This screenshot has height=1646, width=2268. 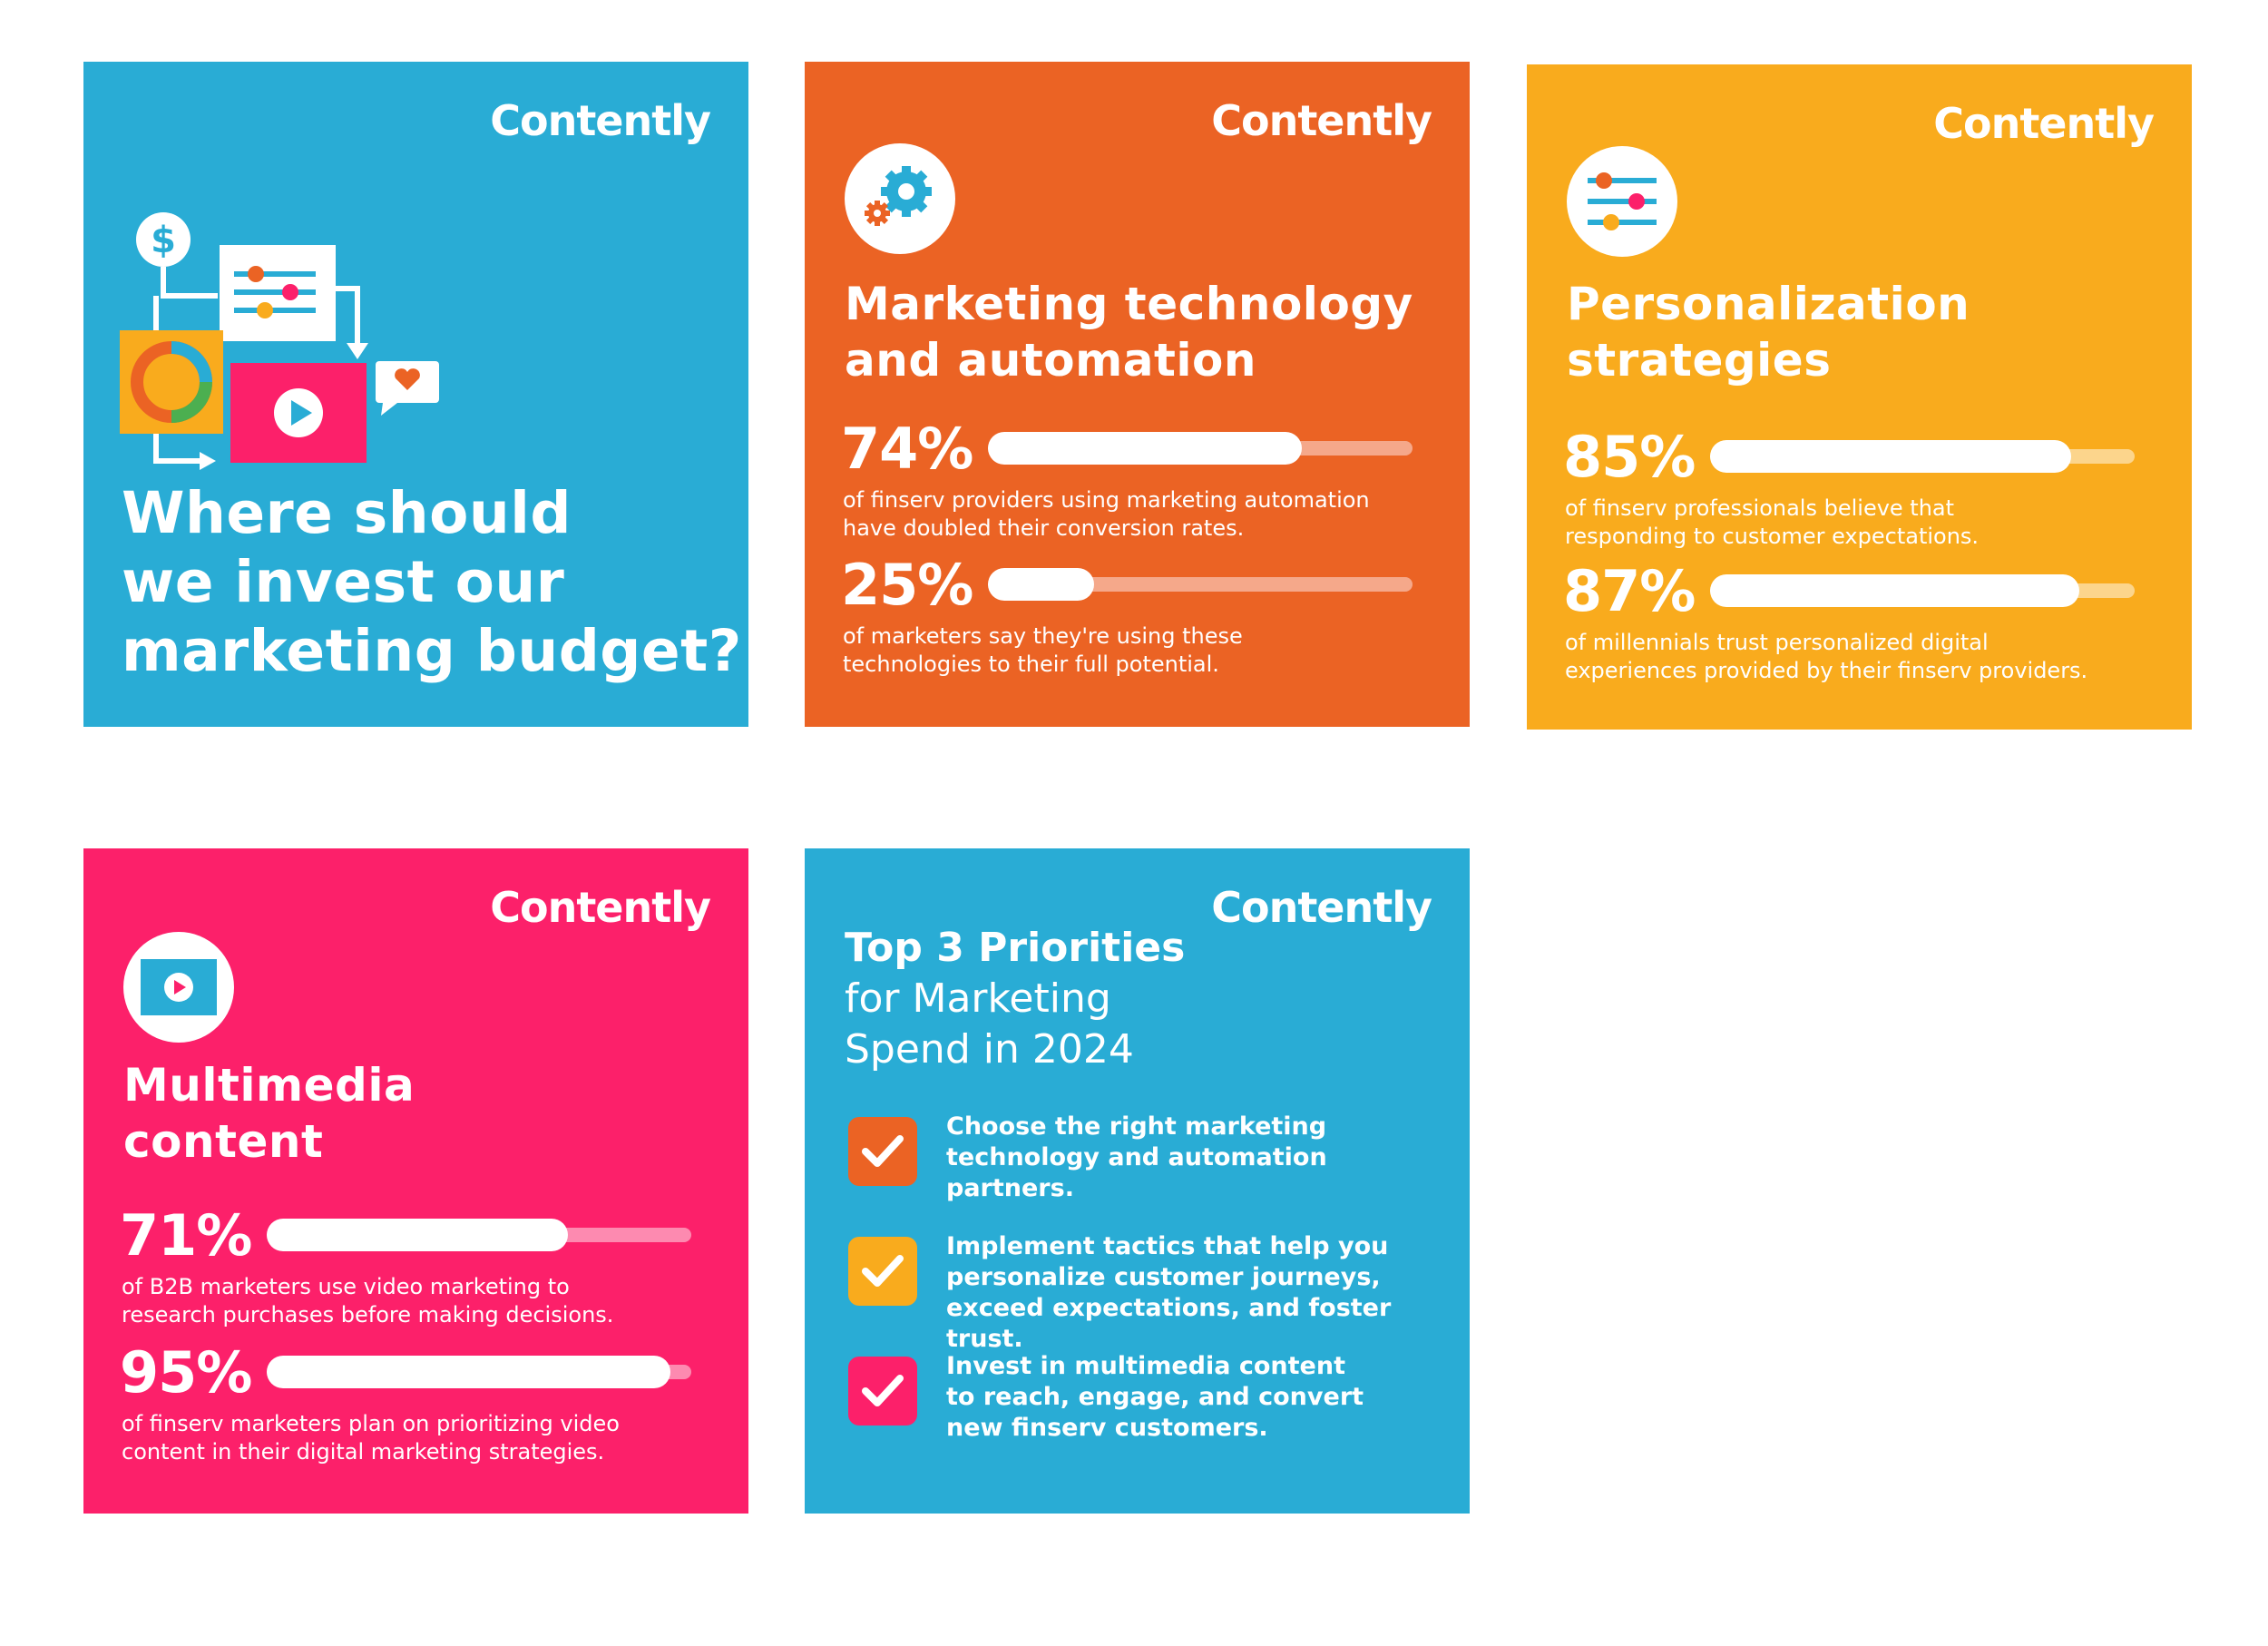 I want to click on marketing-technology-heading: Marketing technology and automation, so click(x=1129, y=333).